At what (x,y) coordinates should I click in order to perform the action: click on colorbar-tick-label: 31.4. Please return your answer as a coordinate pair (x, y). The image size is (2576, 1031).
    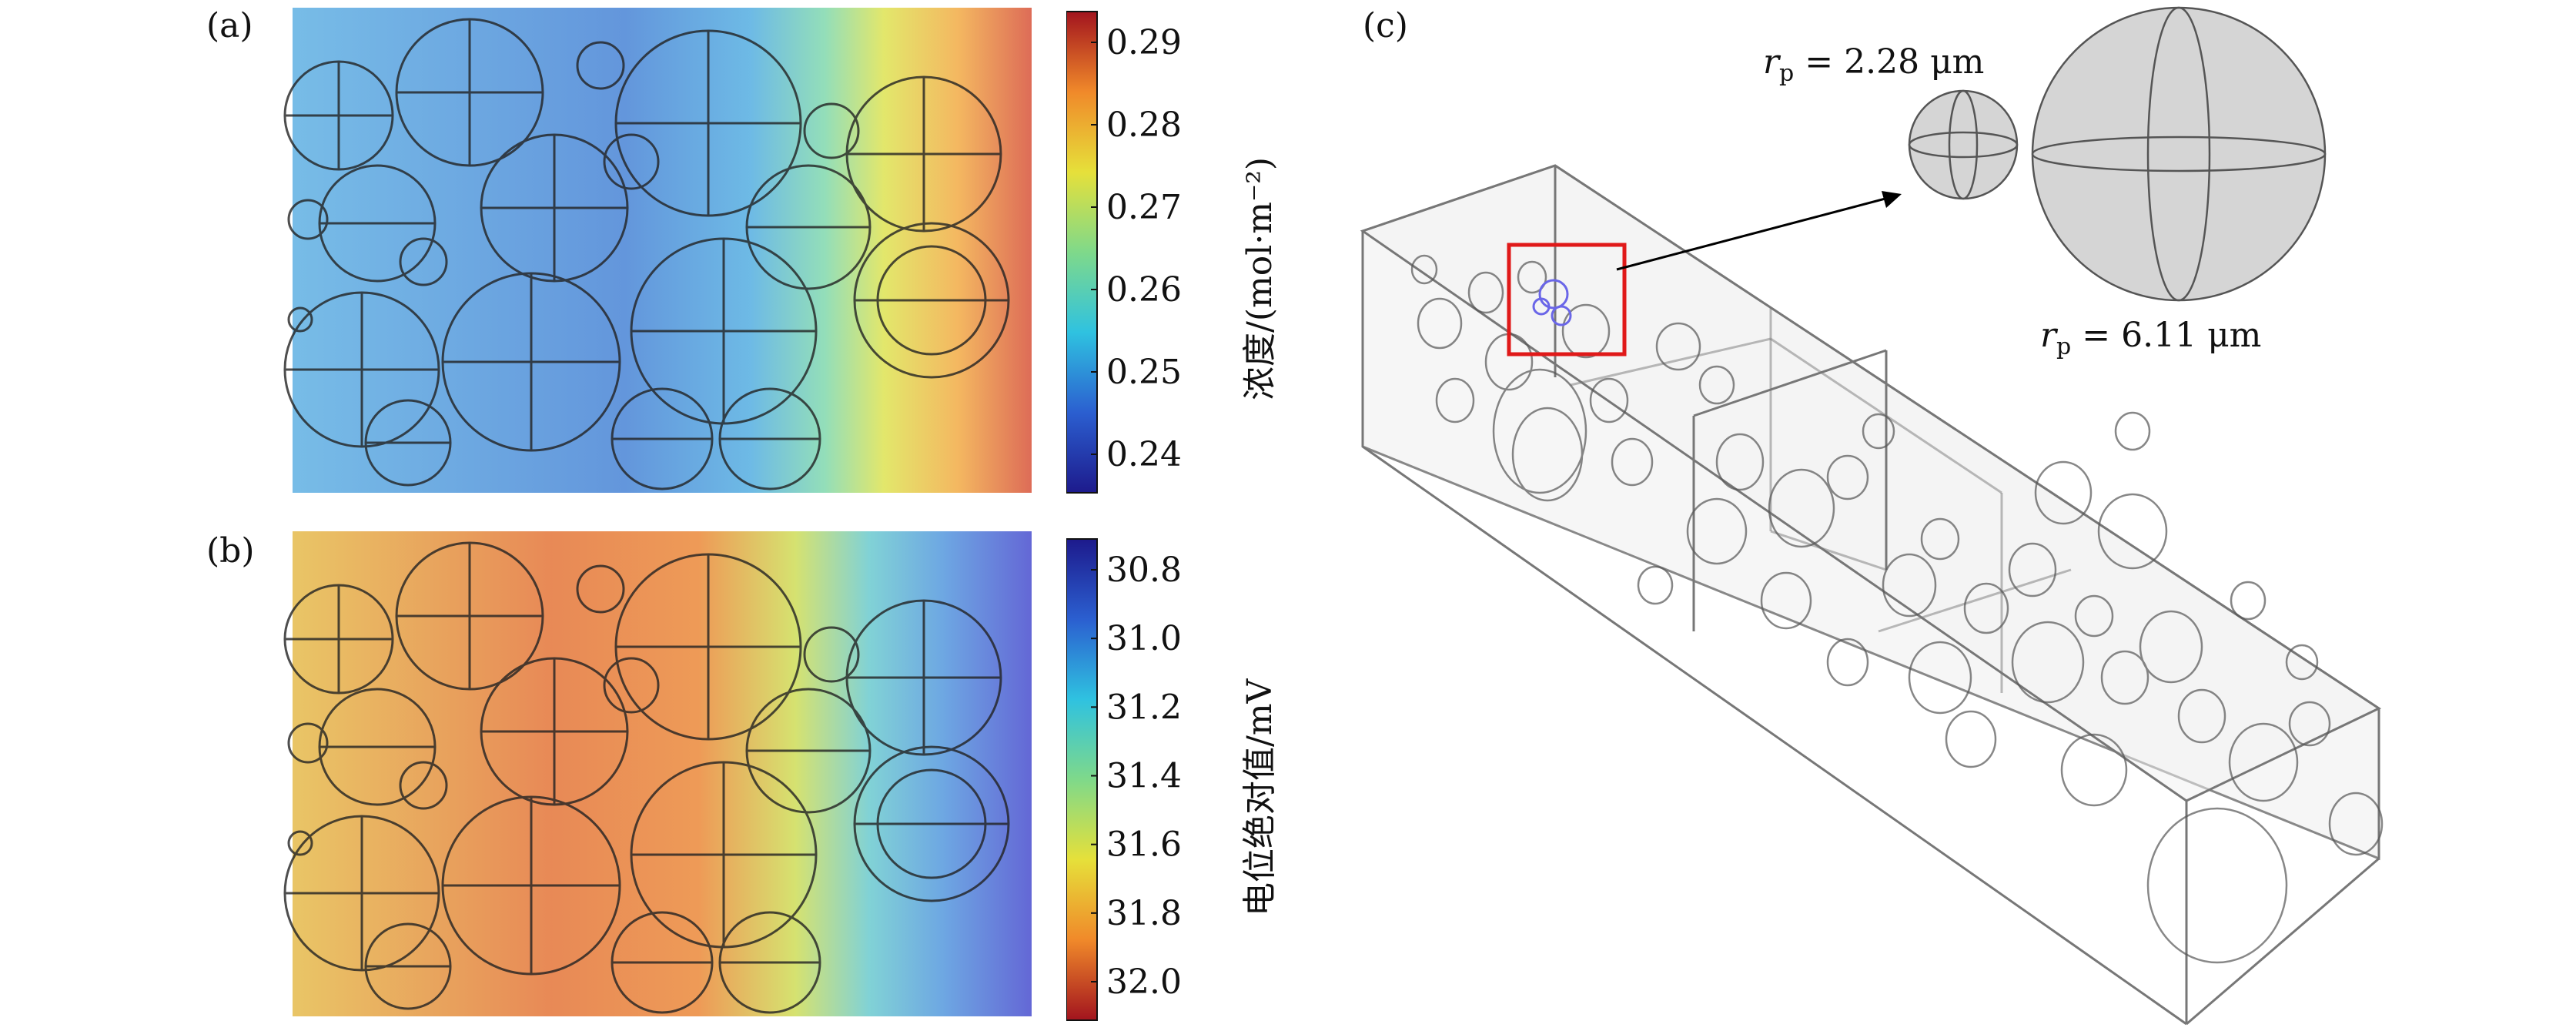
    Looking at the image, I should click on (1144, 776).